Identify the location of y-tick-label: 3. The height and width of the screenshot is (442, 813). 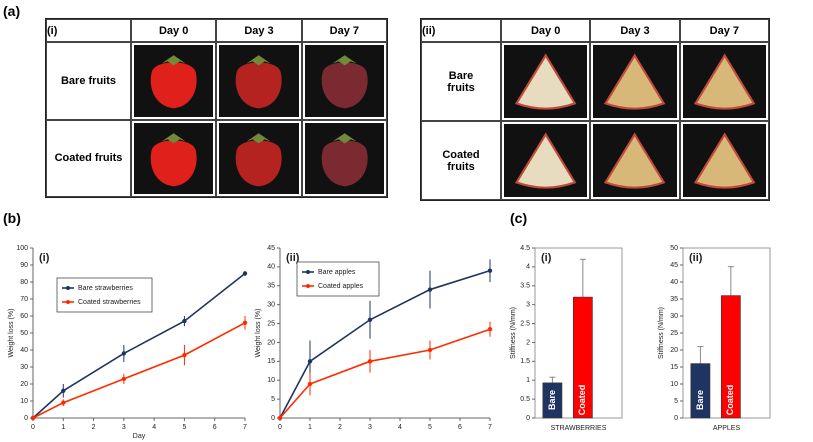
(528, 305).